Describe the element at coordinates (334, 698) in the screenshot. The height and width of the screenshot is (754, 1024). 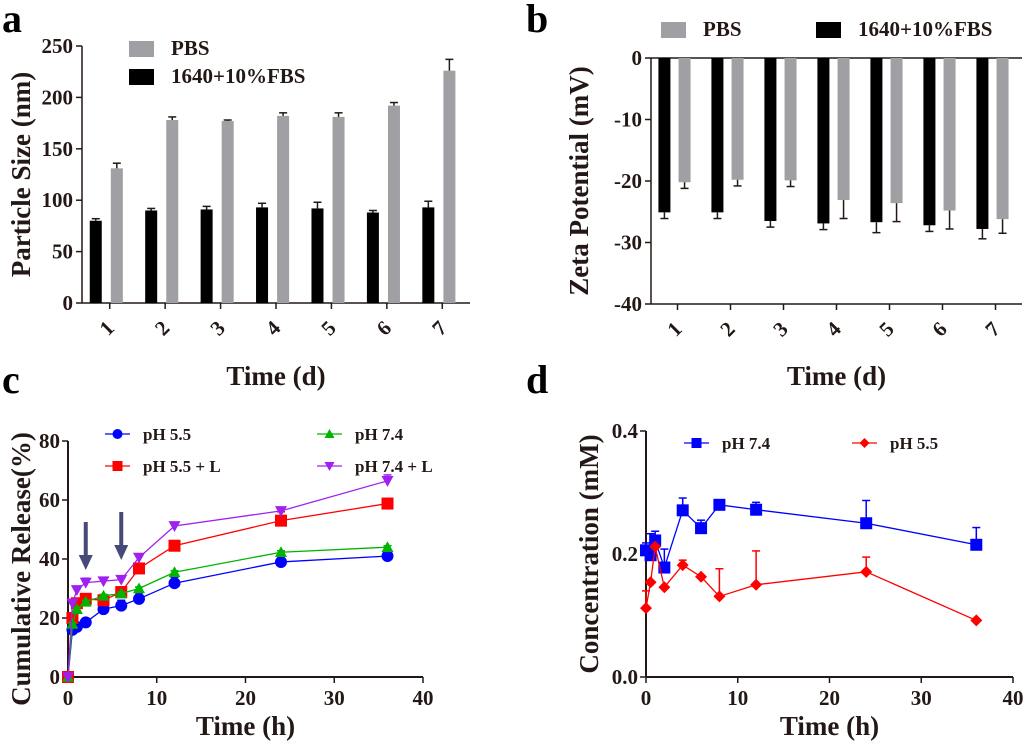
I see `x-tick-label: 30` at that location.